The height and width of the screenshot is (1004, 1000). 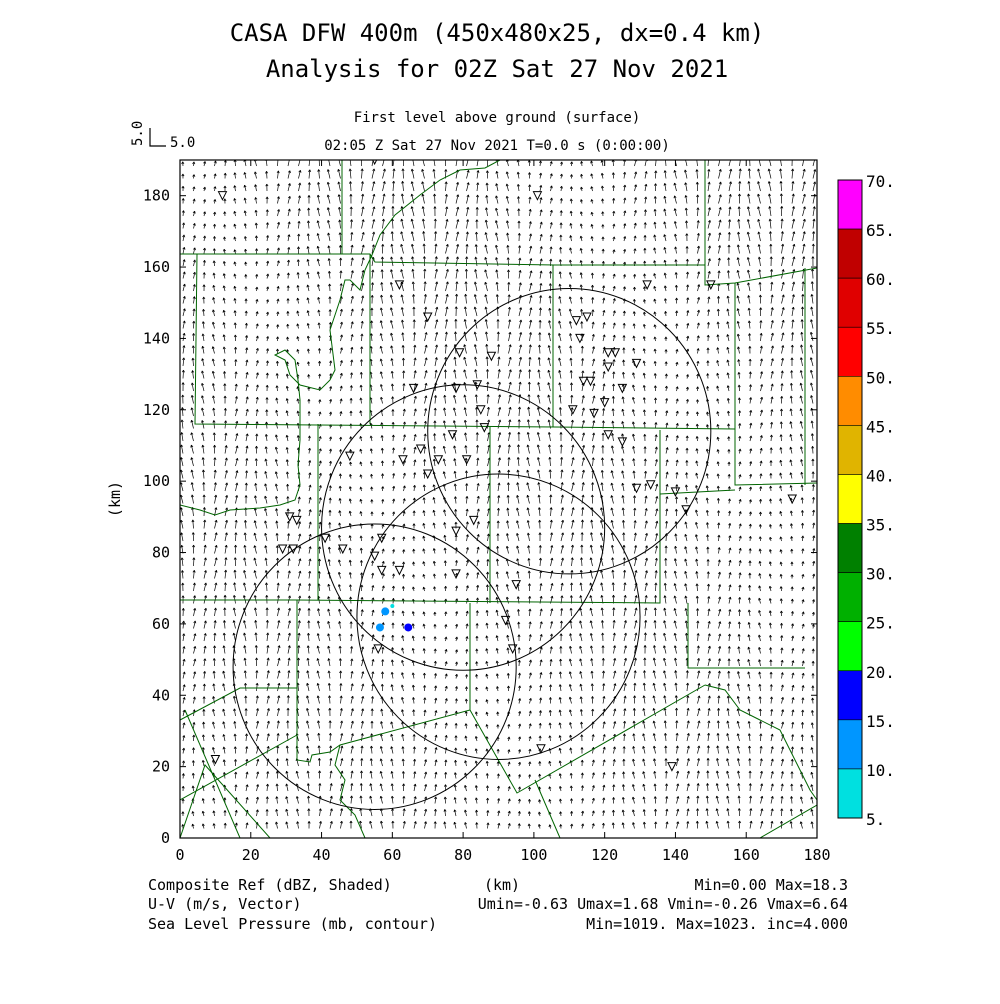 I want to click on y-tick-label: 80, so click(x=161, y=553).